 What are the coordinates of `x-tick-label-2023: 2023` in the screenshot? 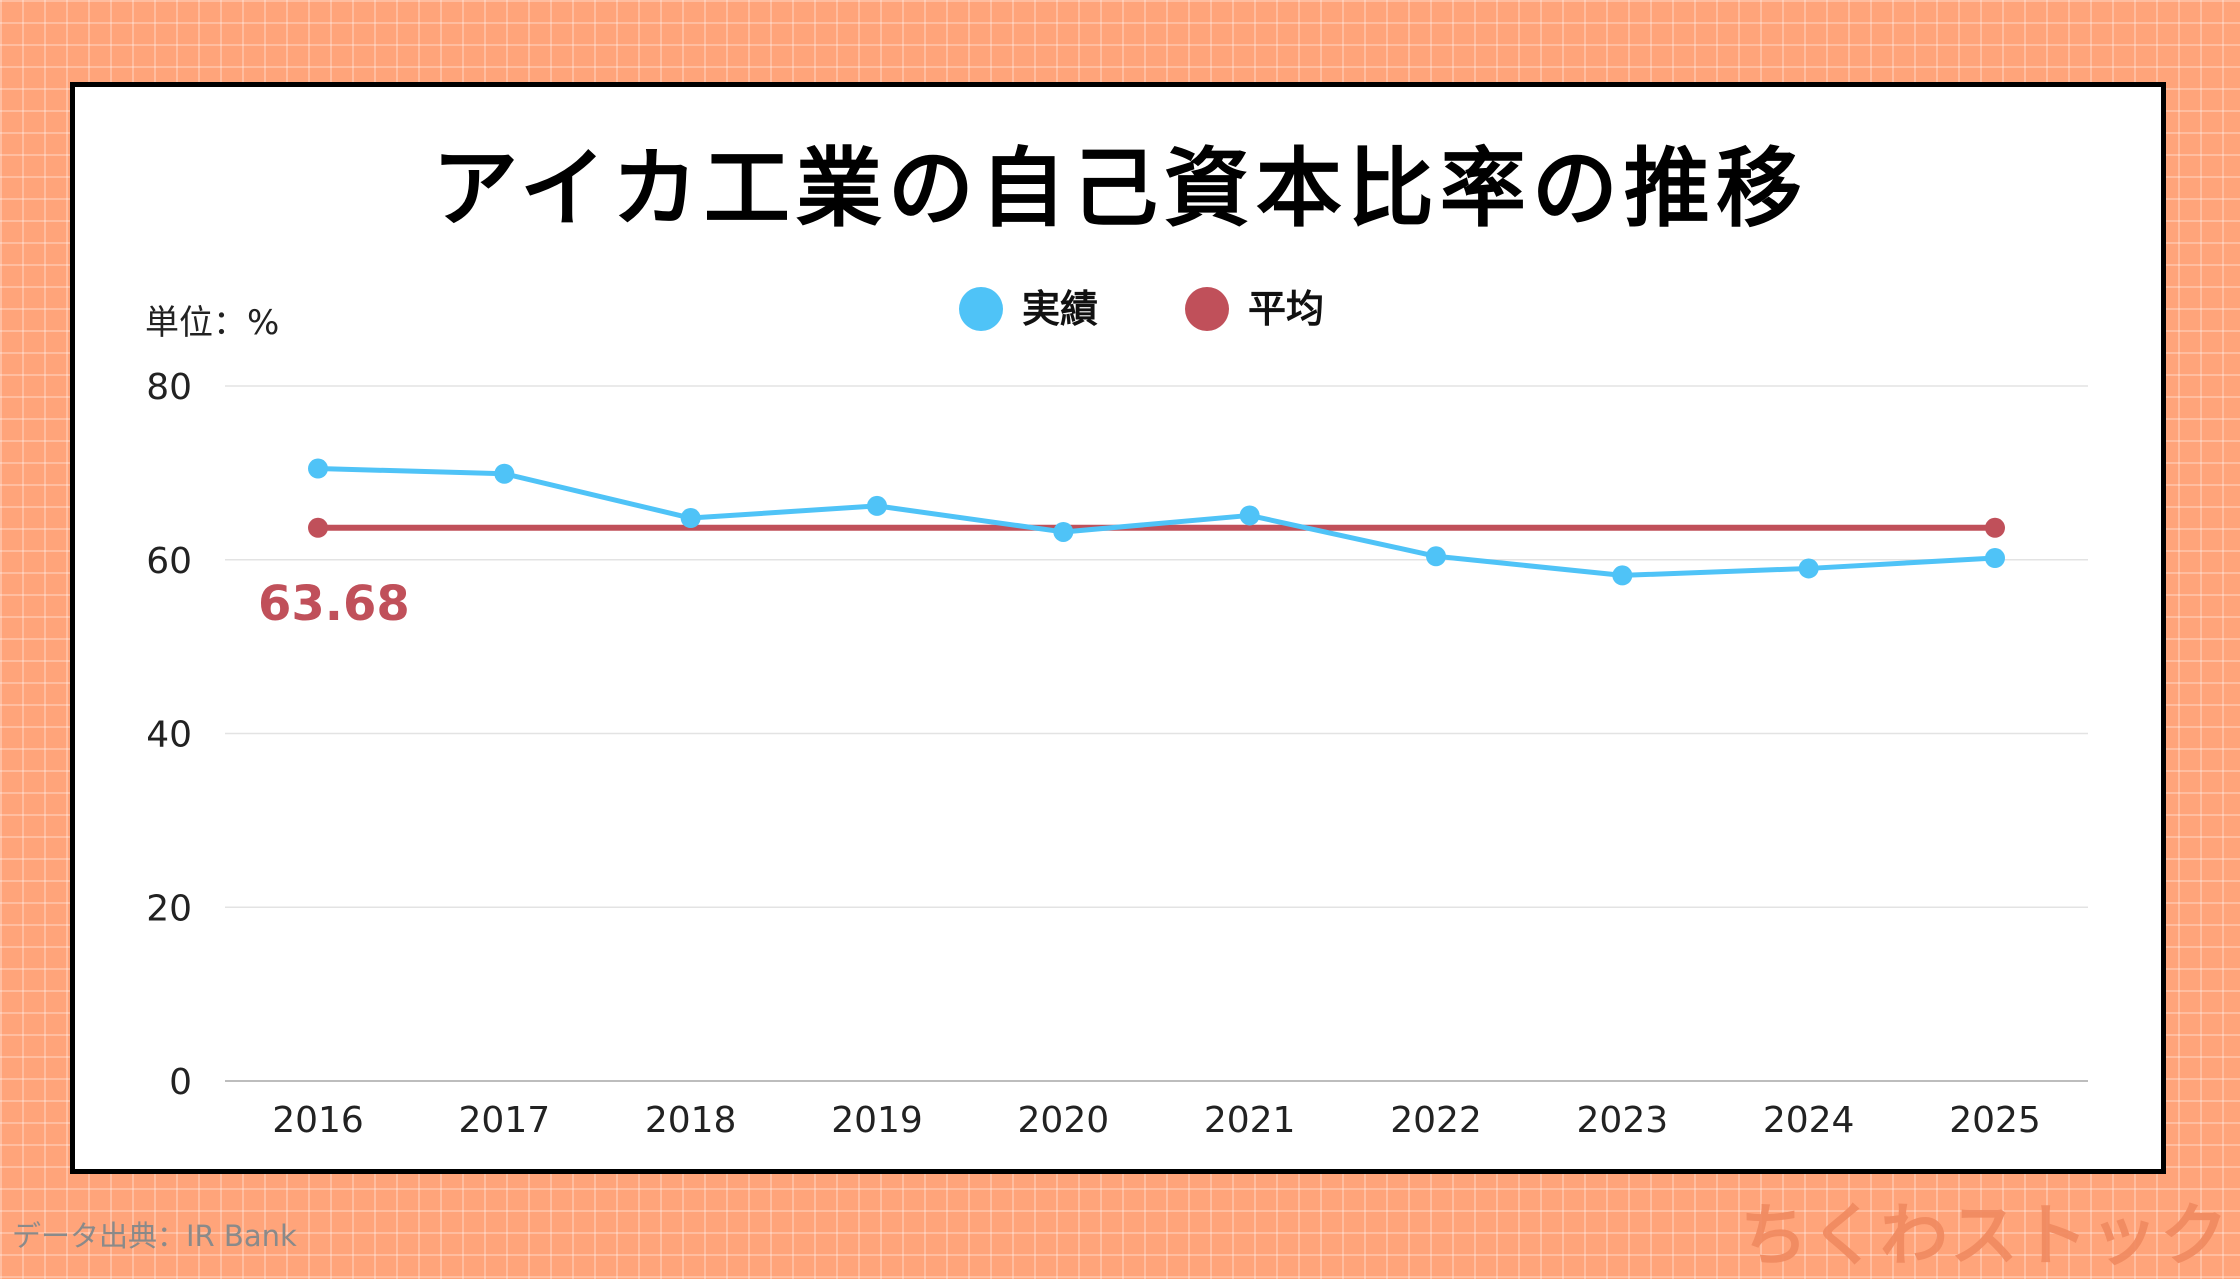 It's located at (1623, 1120).